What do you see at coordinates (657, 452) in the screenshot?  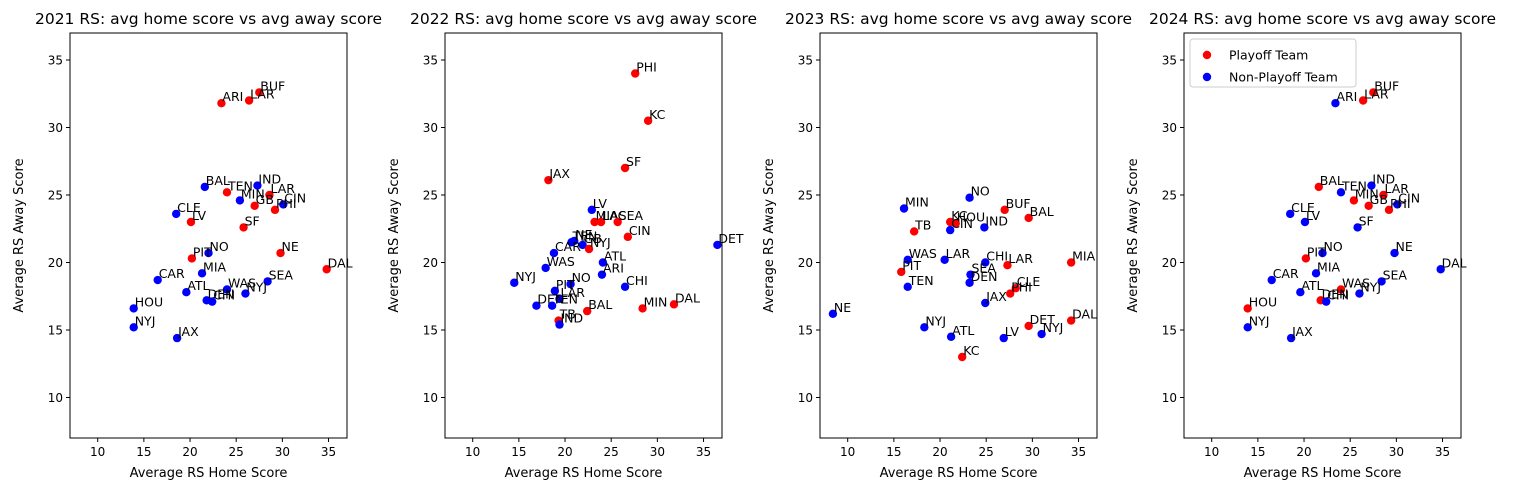 I see `x-tick-label: 30` at bounding box center [657, 452].